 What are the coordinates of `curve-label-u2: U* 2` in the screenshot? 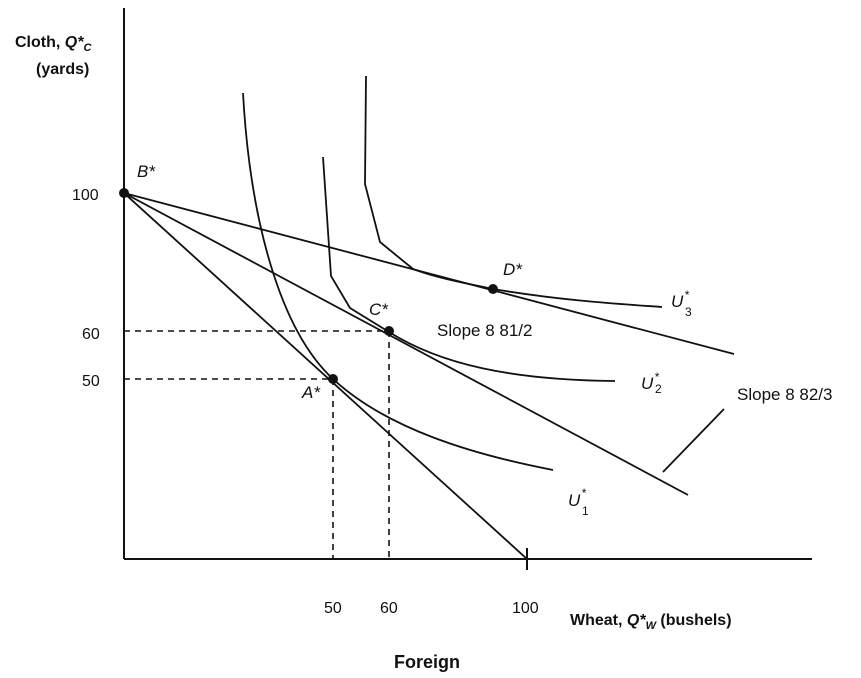 It's located at (651, 383).